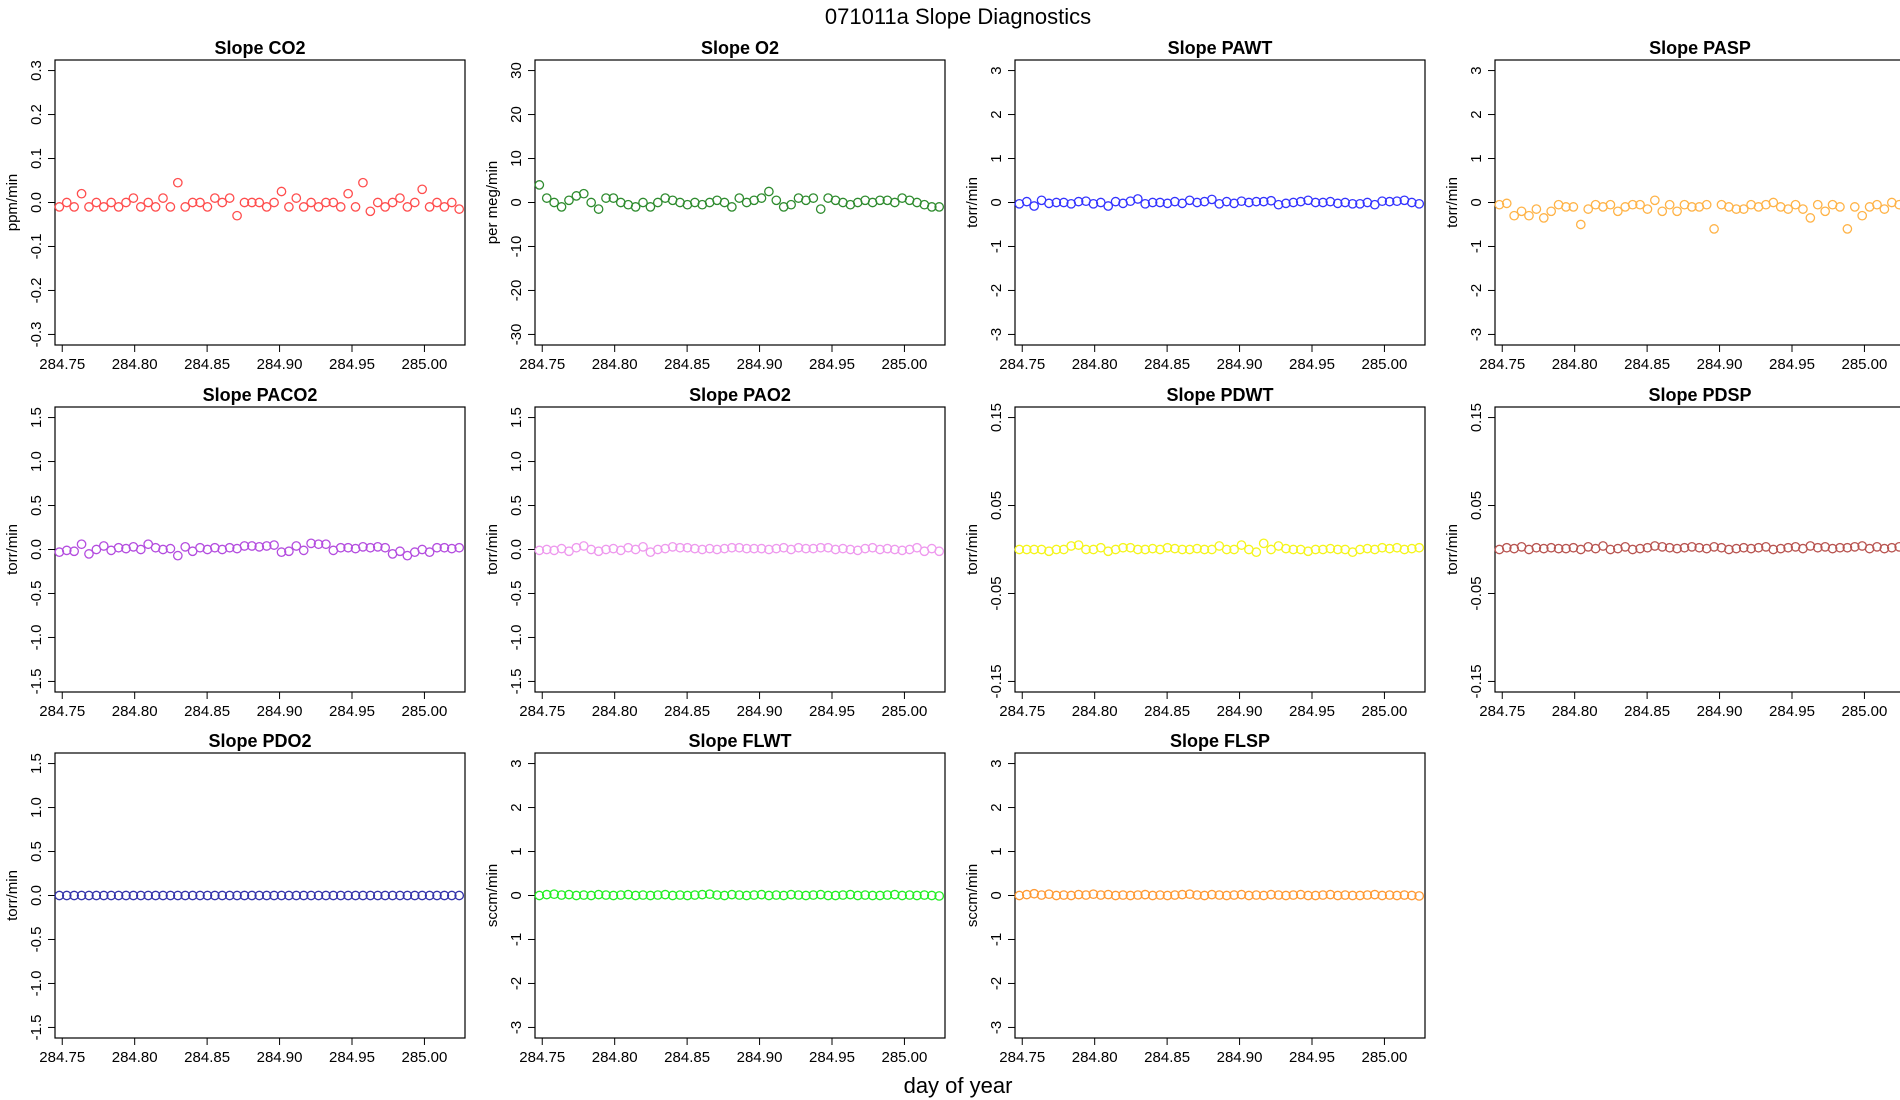 Image resolution: width=1900 pixels, height=1100 pixels. Describe the element at coordinates (36, 851) in the screenshot. I see `y-tick-label: 0.5` at that location.